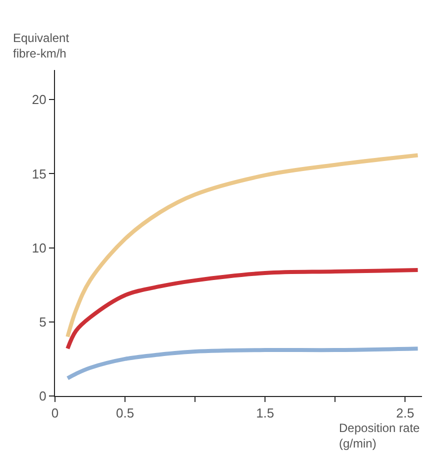 This screenshot has width=442, height=476. I want to click on x-tick-label: 0, so click(55, 413).